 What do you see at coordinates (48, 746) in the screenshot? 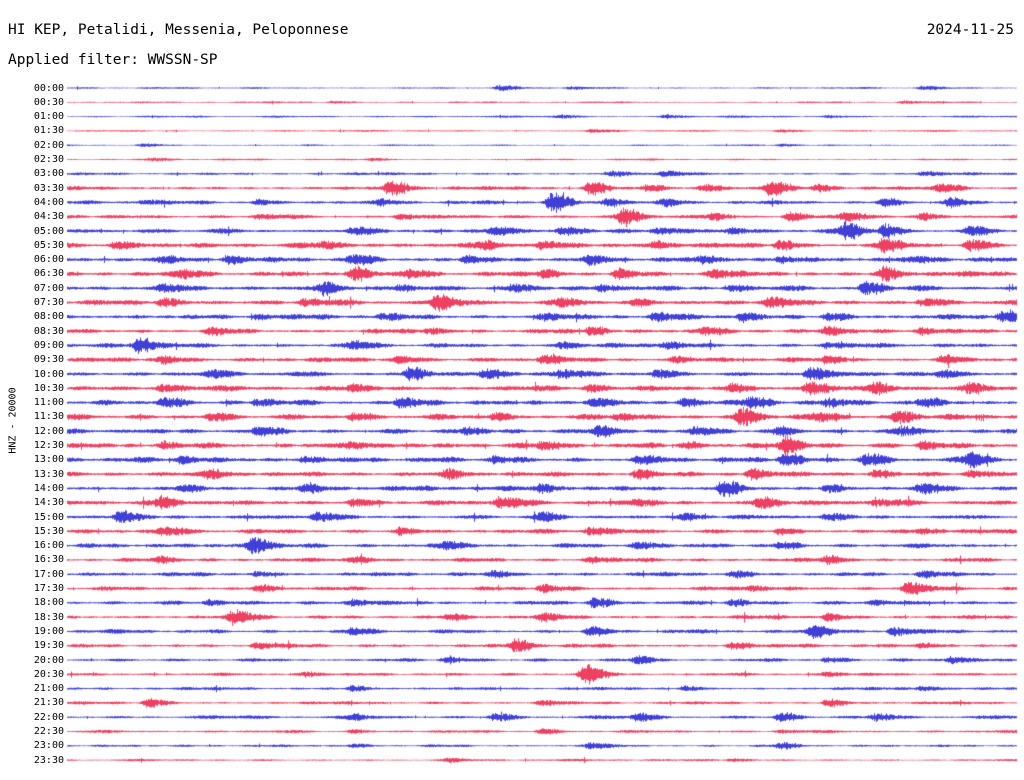
I see `time-label-2300: 23:00` at bounding box center [48, 746].